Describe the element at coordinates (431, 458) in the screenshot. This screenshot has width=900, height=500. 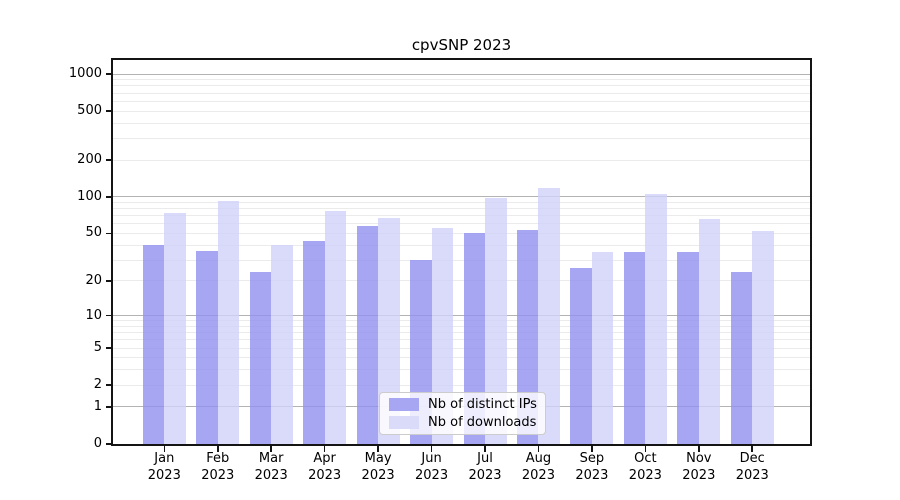
I see `x-tick-month: Jun` at that location.